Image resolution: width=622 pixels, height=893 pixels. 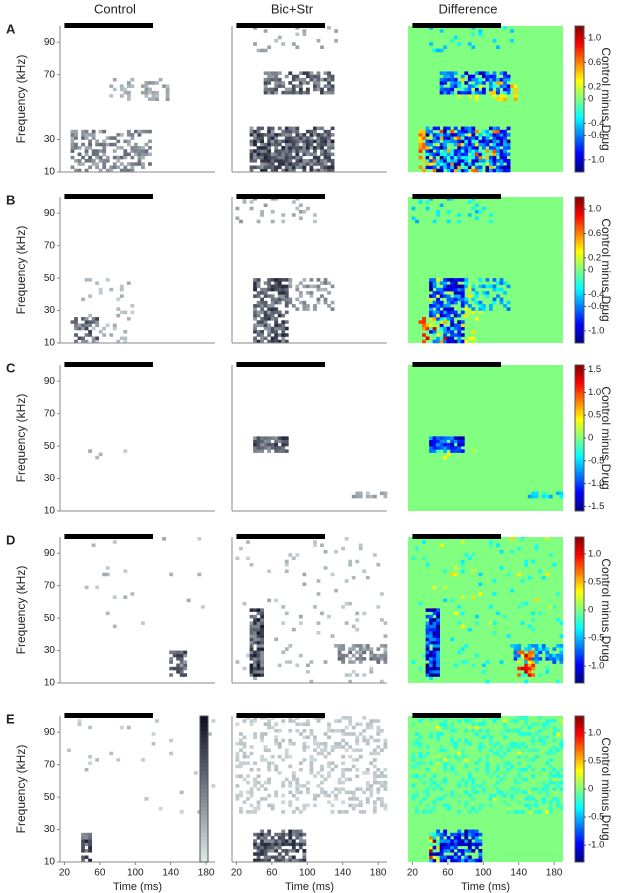 I want to click on gray-colorbar-segment, so click(x=204, y=849).